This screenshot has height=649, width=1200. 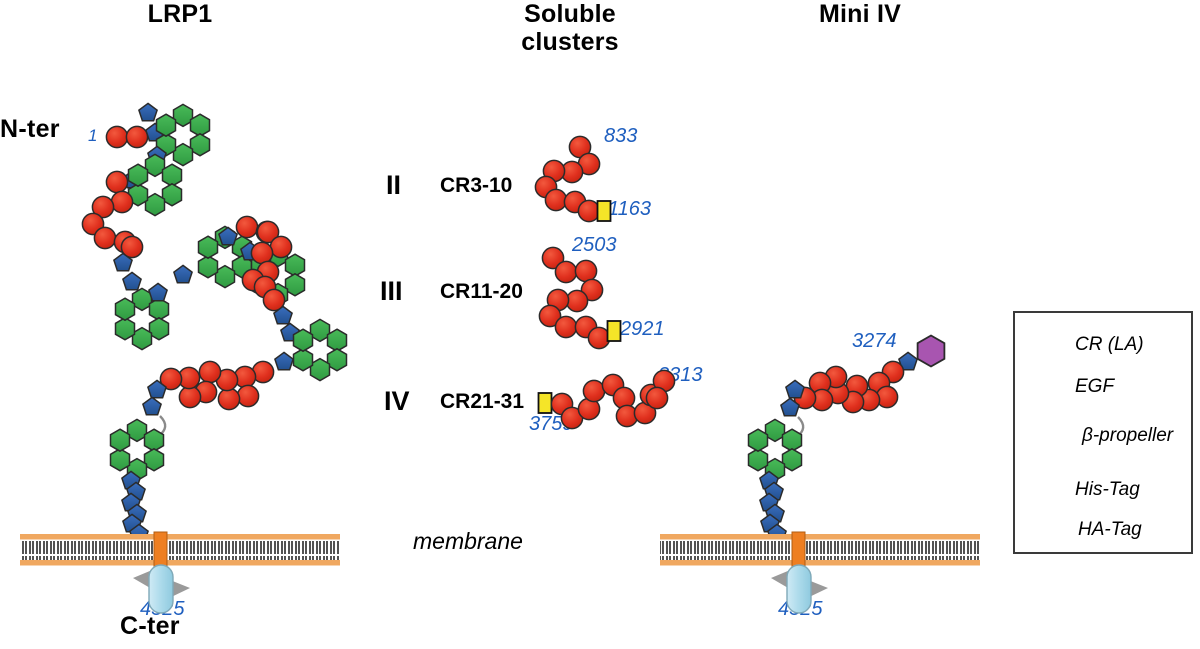 What do you see at coordinates (820, 550) in the screenshot?
I see `mini-iv-membrane` at bounding box center [820, 550].